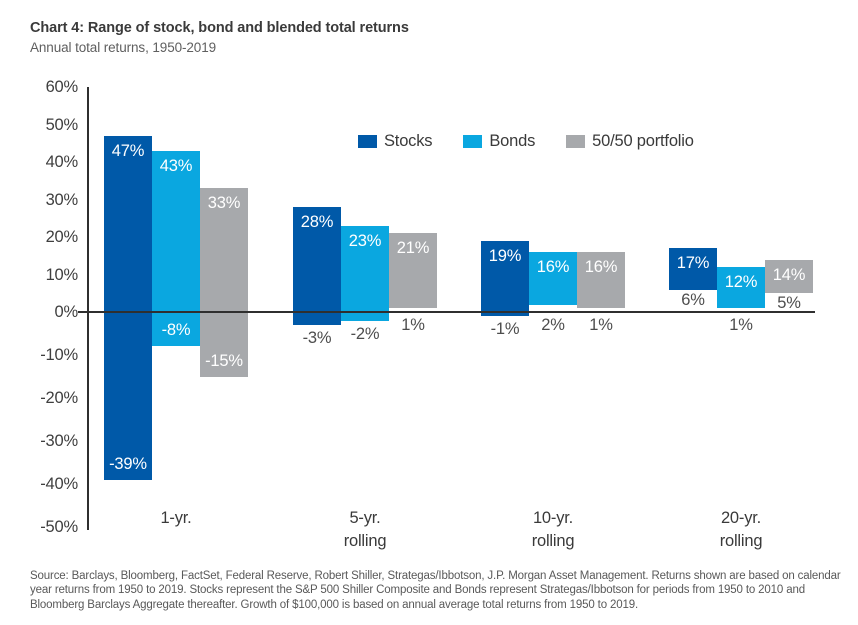 This screenshot has width=858, height=625. Describe the element at coordinates (317, 266) in the screenshot. I see `bar-stocks-5-yr` at that location.